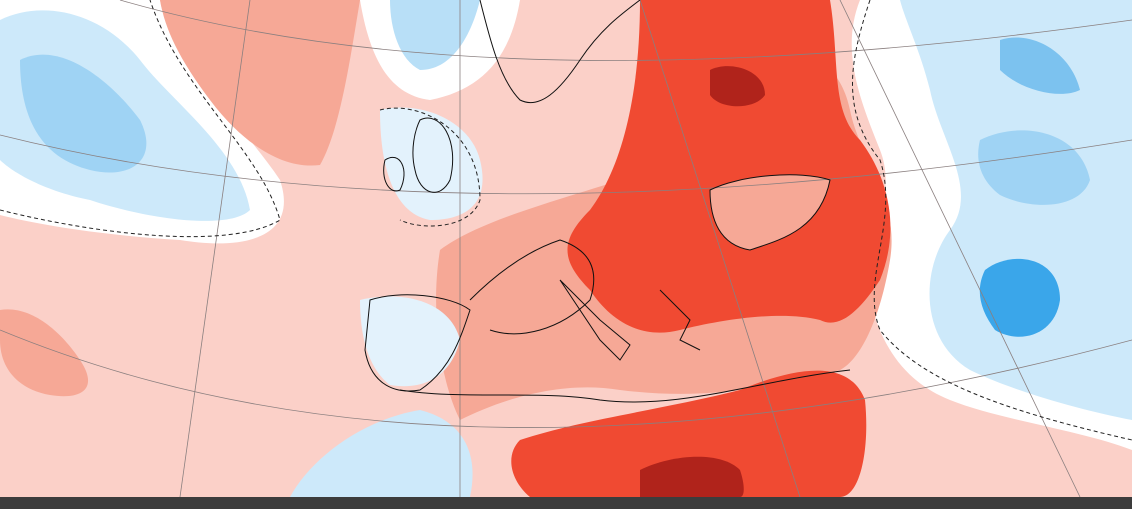 The height and width of the screenshot is (509, 1132). What do you see at coordinates (1019, 297) in the screenshot?
I see `strong-cold-anomaly` at bounding box center [1019, 297].